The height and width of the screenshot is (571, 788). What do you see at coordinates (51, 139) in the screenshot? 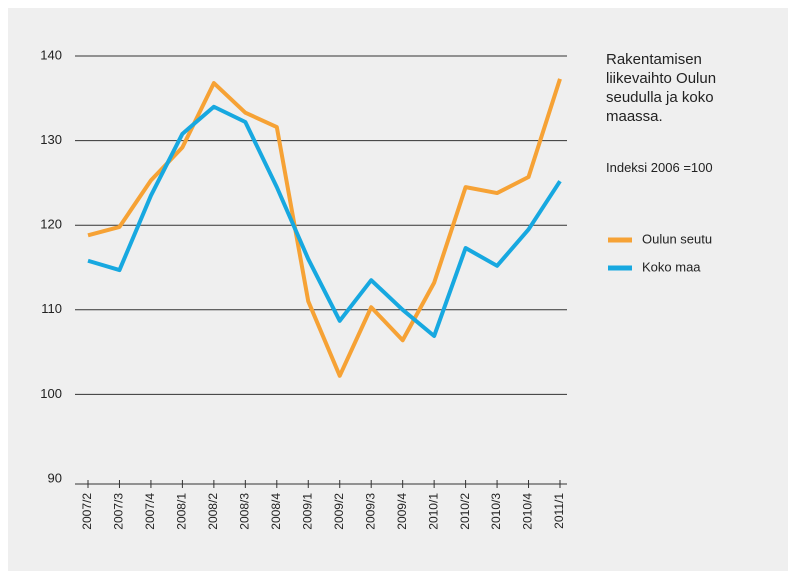
I see `y-tick-label: 130` at bounding box center [51, 139].